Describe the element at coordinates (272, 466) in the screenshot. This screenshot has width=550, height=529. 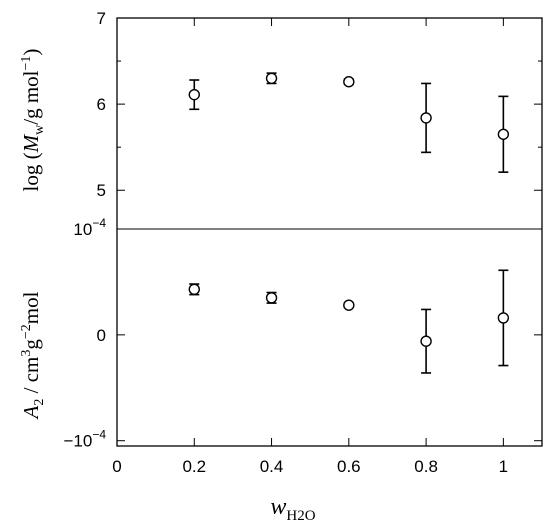
I see `x-tick-label-2: 0.4` at that location.